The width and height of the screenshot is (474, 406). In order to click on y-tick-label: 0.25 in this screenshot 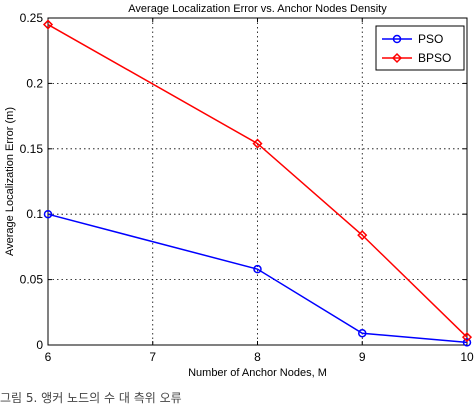, I will do `click(32, 18)`.